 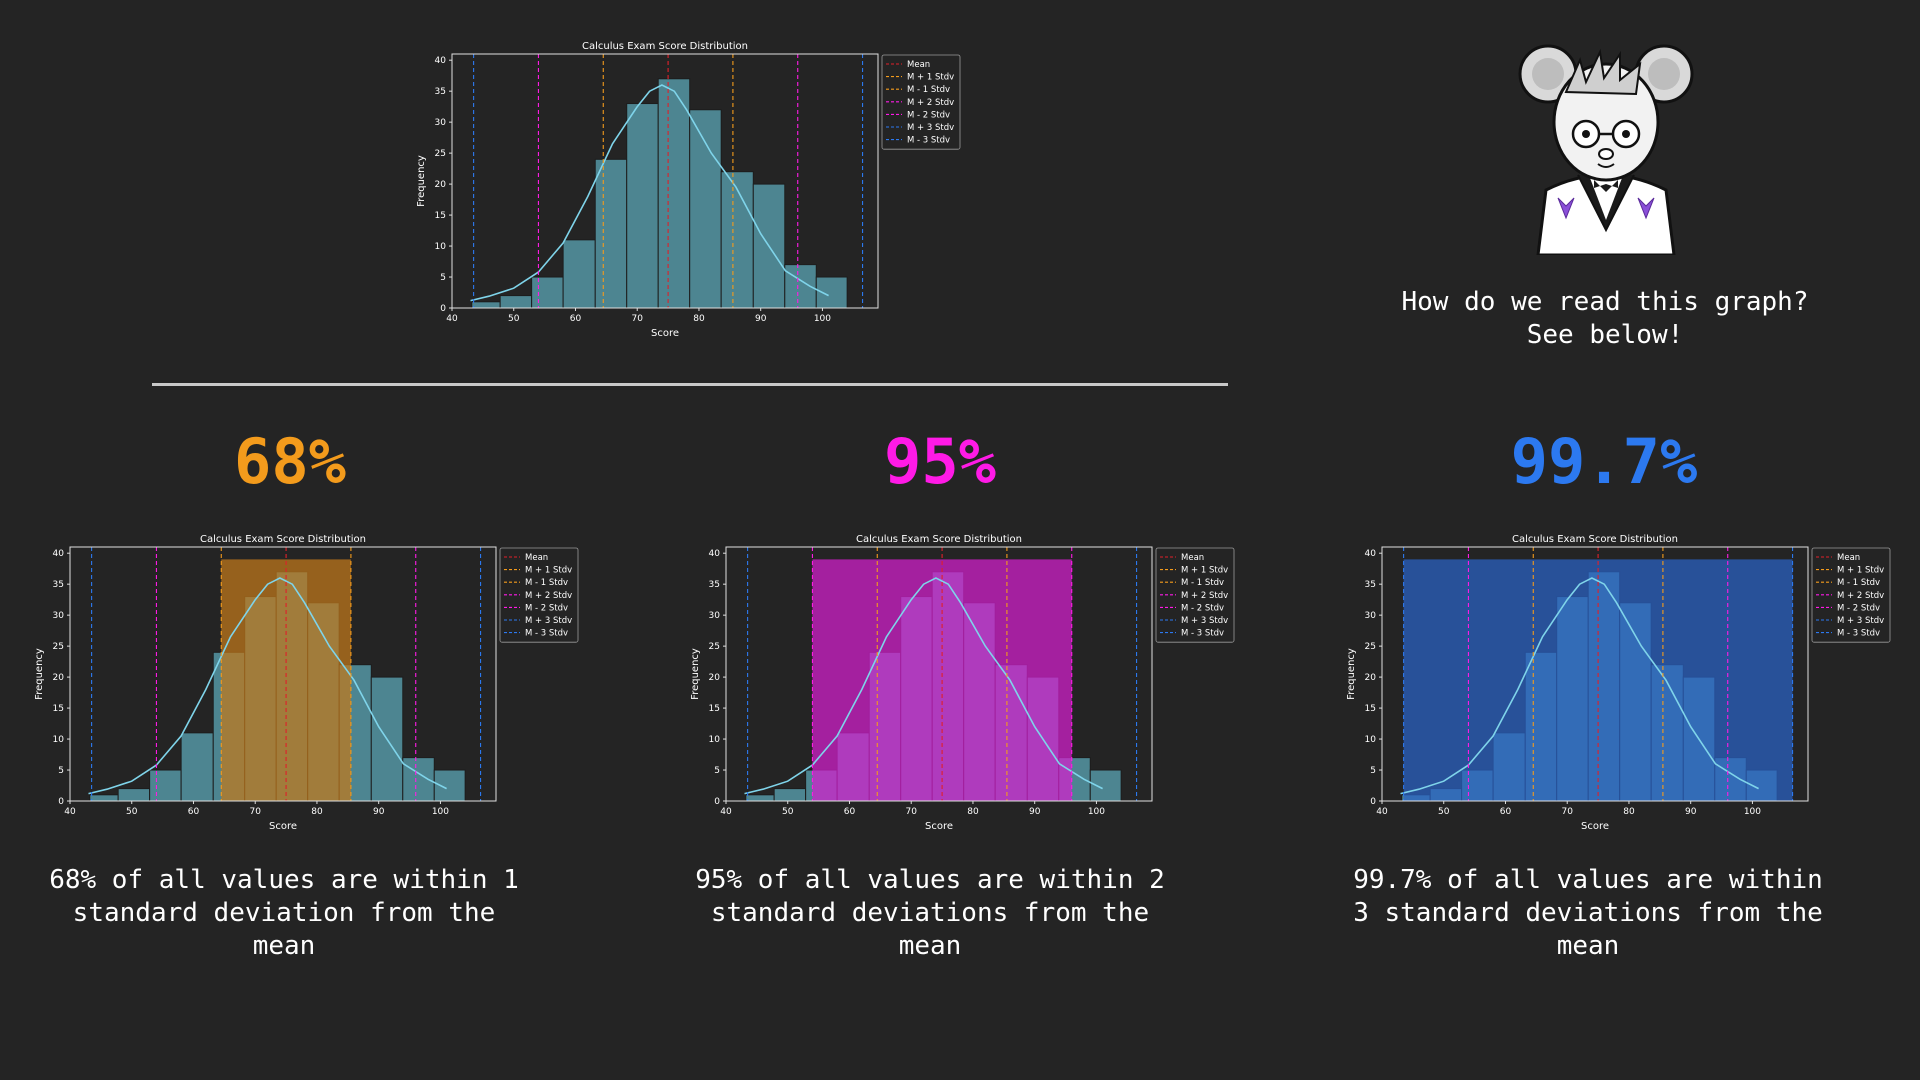 What do you see at coordinates (1588, 880) in the screenshot?
I see `rule-99-7-line-1: 99.7% of all values are within` at bounding box center [1588, 880].